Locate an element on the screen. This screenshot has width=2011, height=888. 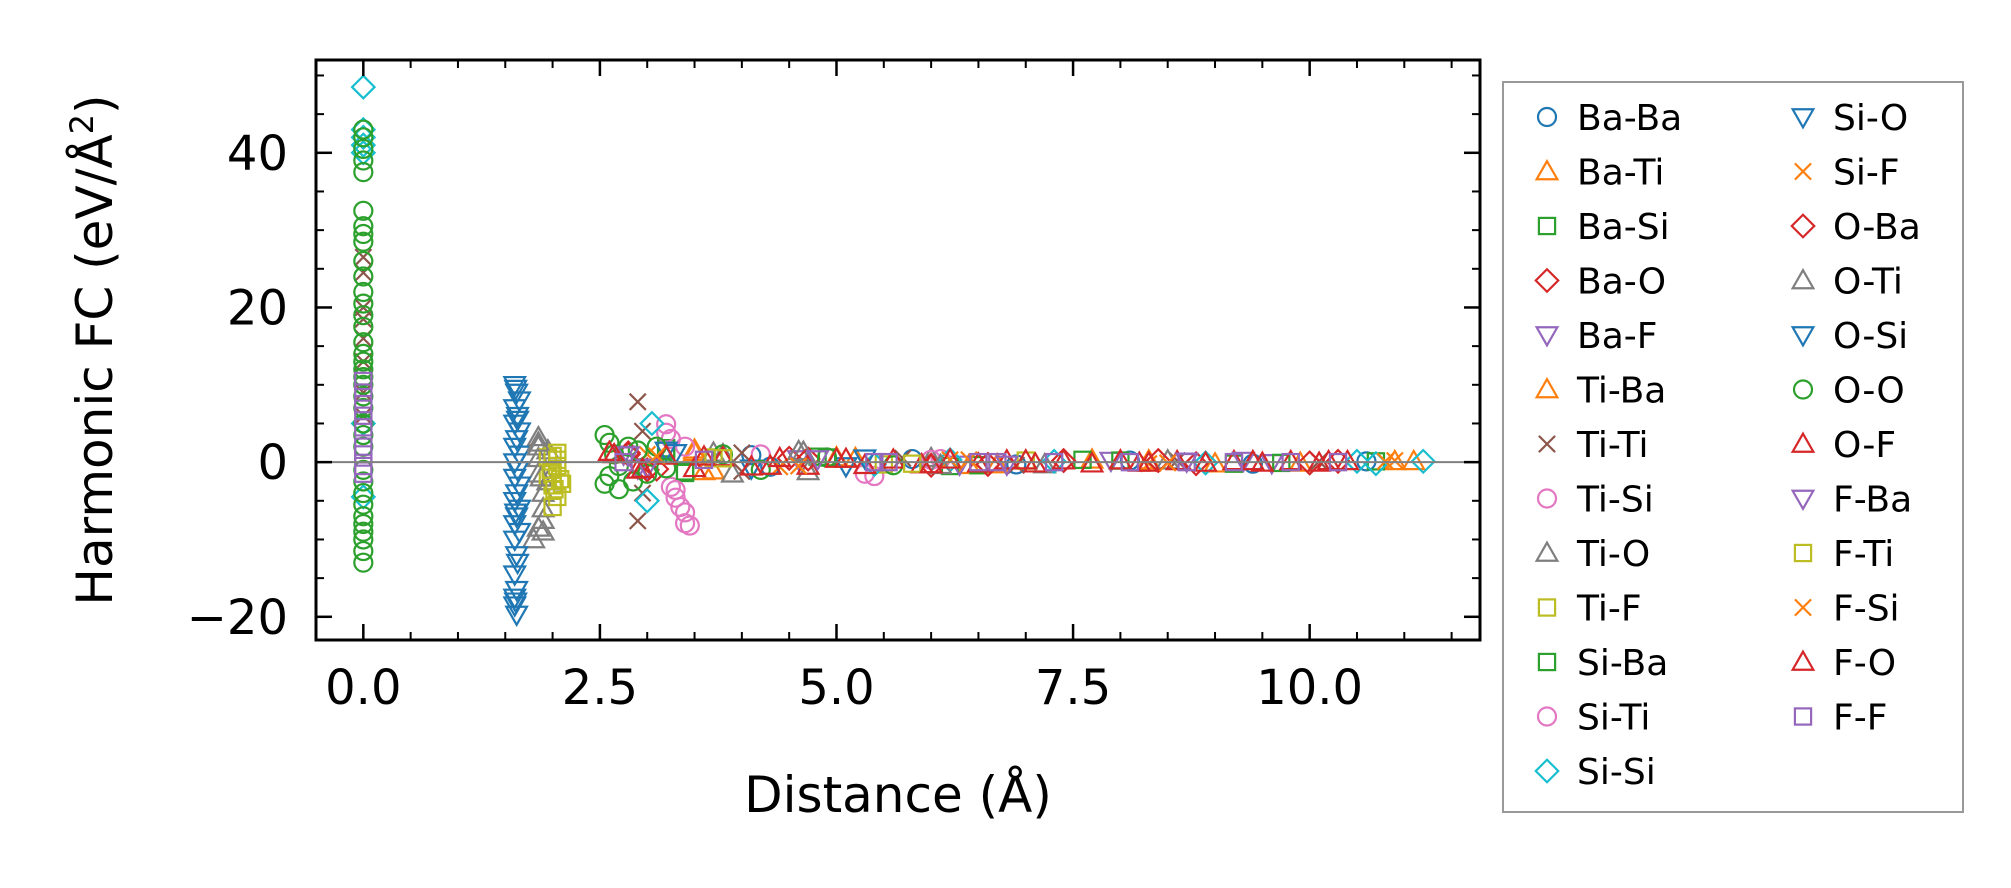
legend-label: Si-Si is located at coordinates (1616, 772).